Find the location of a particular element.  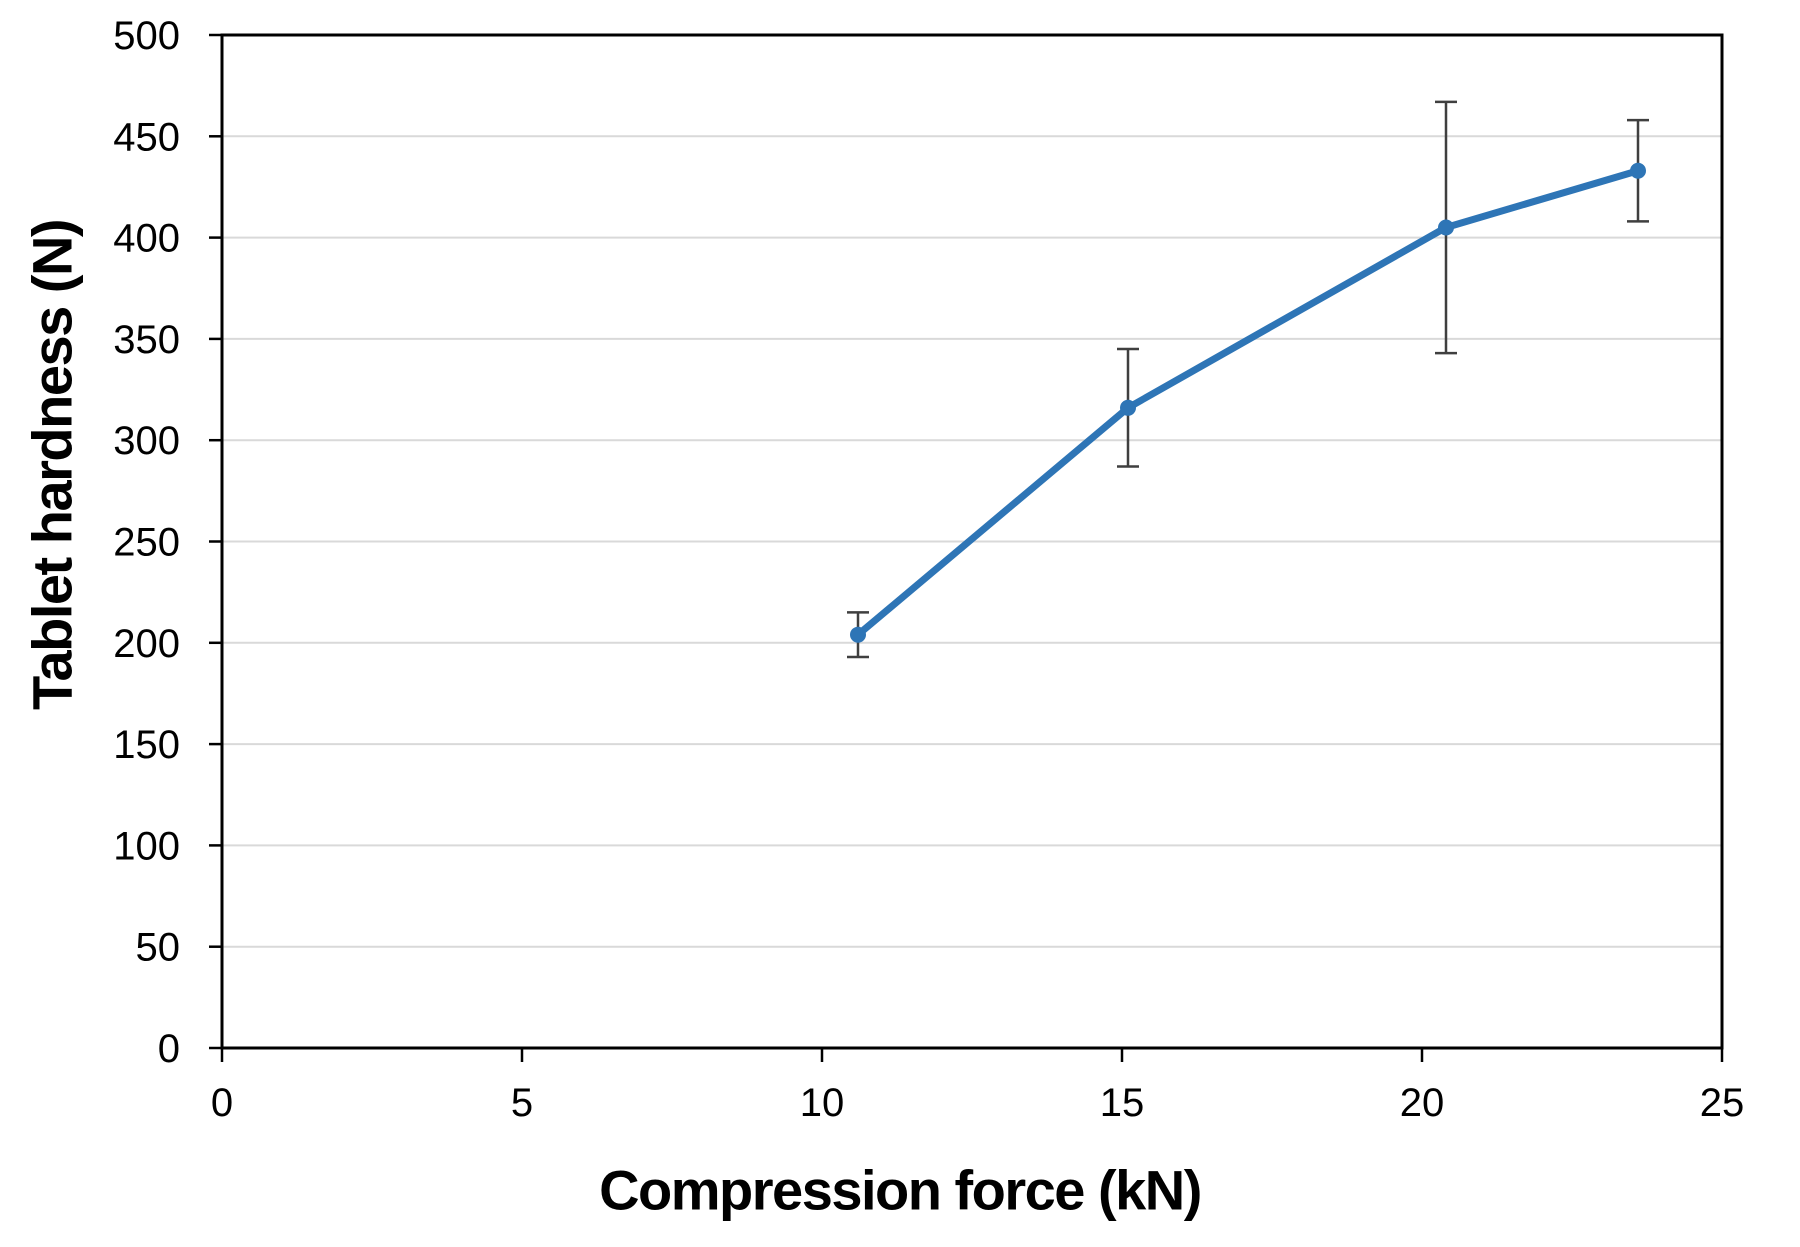

y-tick-label: 500 is located at coordinates (146, 36).